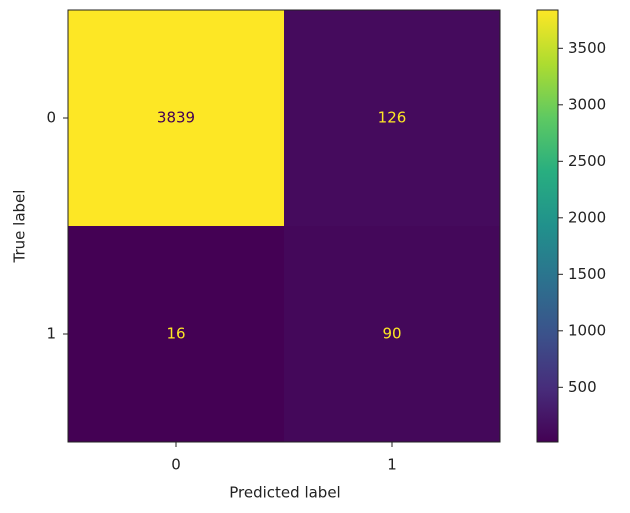  Describe the element at coordinates (587, 161) in the screenshot. I see `colorbar-tick-label: 2500` at that location.